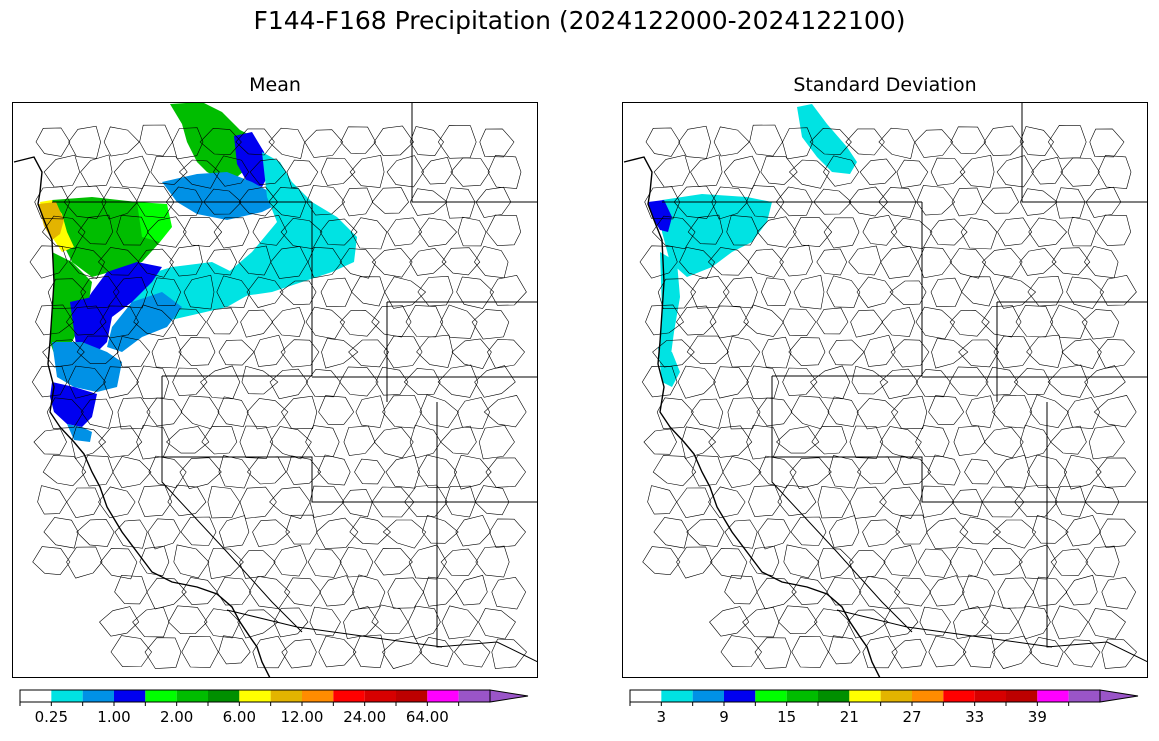 The image size is (1159, 741). What do you see at coordinates (255, 696) in the screenshot?
I see `mean-colorbar-frame` at bounding box center [255, 696].